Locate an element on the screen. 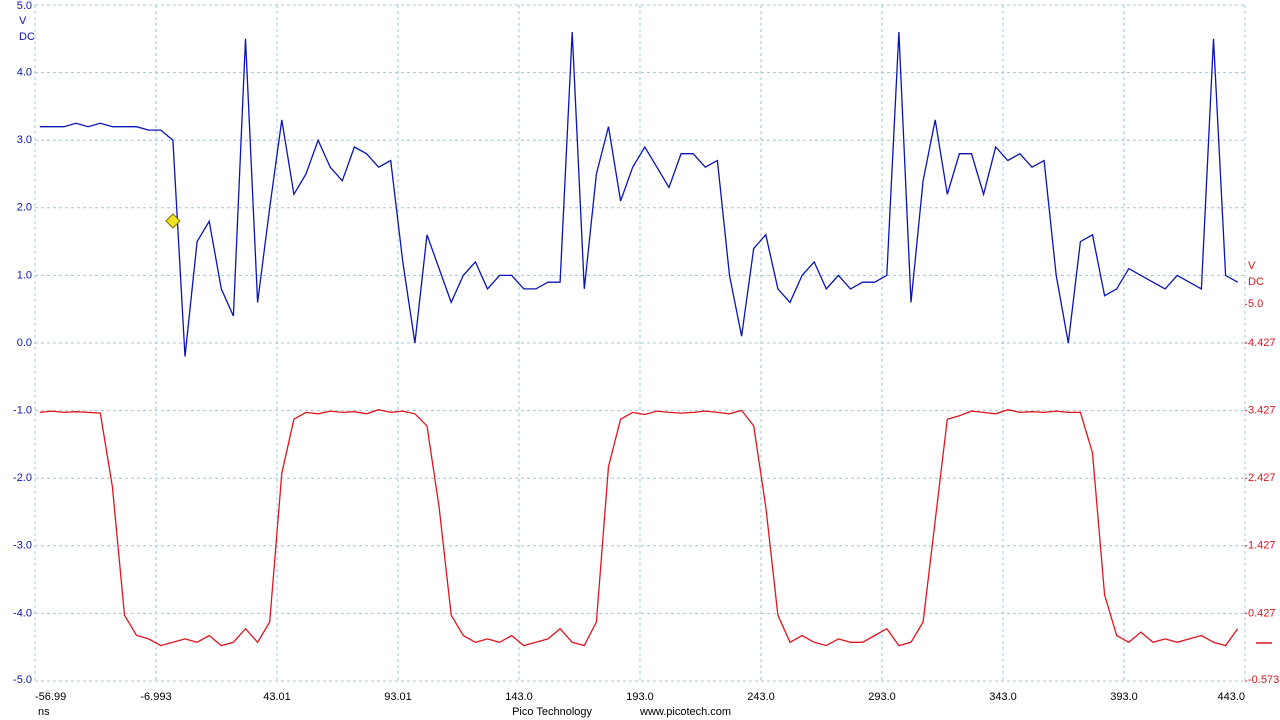 The height and width of the screenshot is (720, 1280). x-tick-label: 443.0 is located at coordinates (1231, 697).